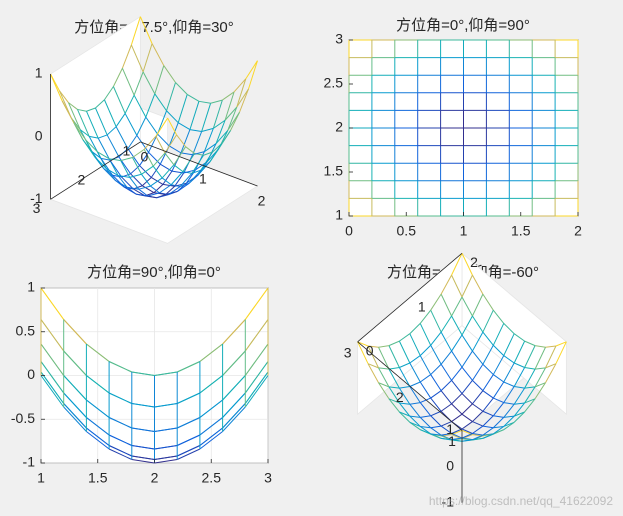 The height and width of the screenshot is (516, 623). Describe the element at coordinates (474, 262) in the screenshot. I see `x-tick-label: 2` at that location.